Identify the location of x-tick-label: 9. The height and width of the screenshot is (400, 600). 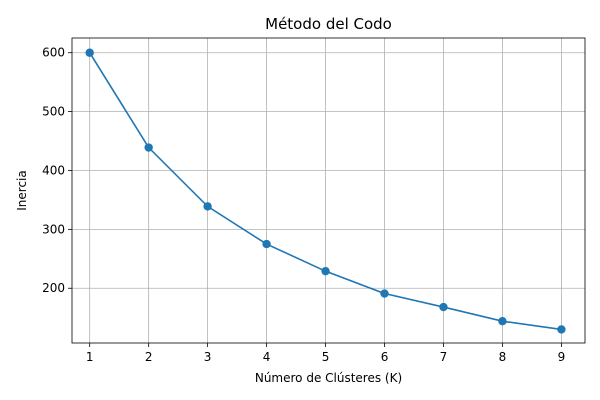
(562, 357).